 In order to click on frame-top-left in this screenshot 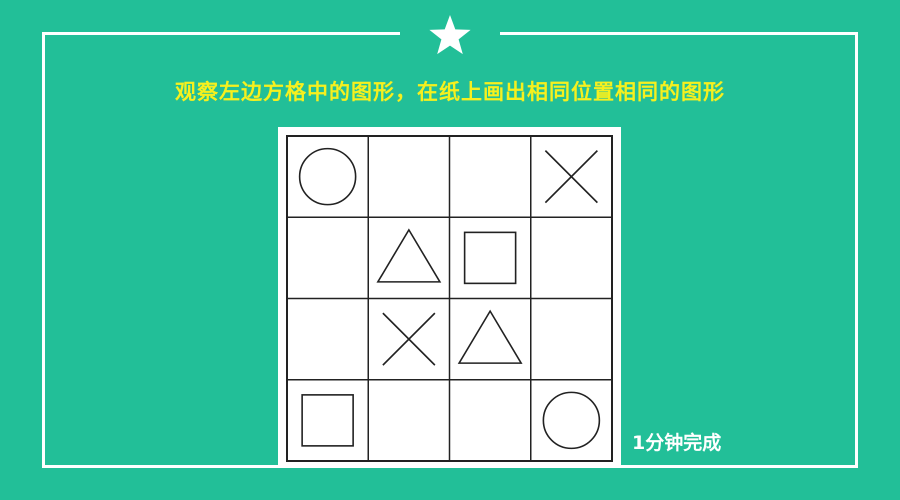, I will do `click(221, 33)`.